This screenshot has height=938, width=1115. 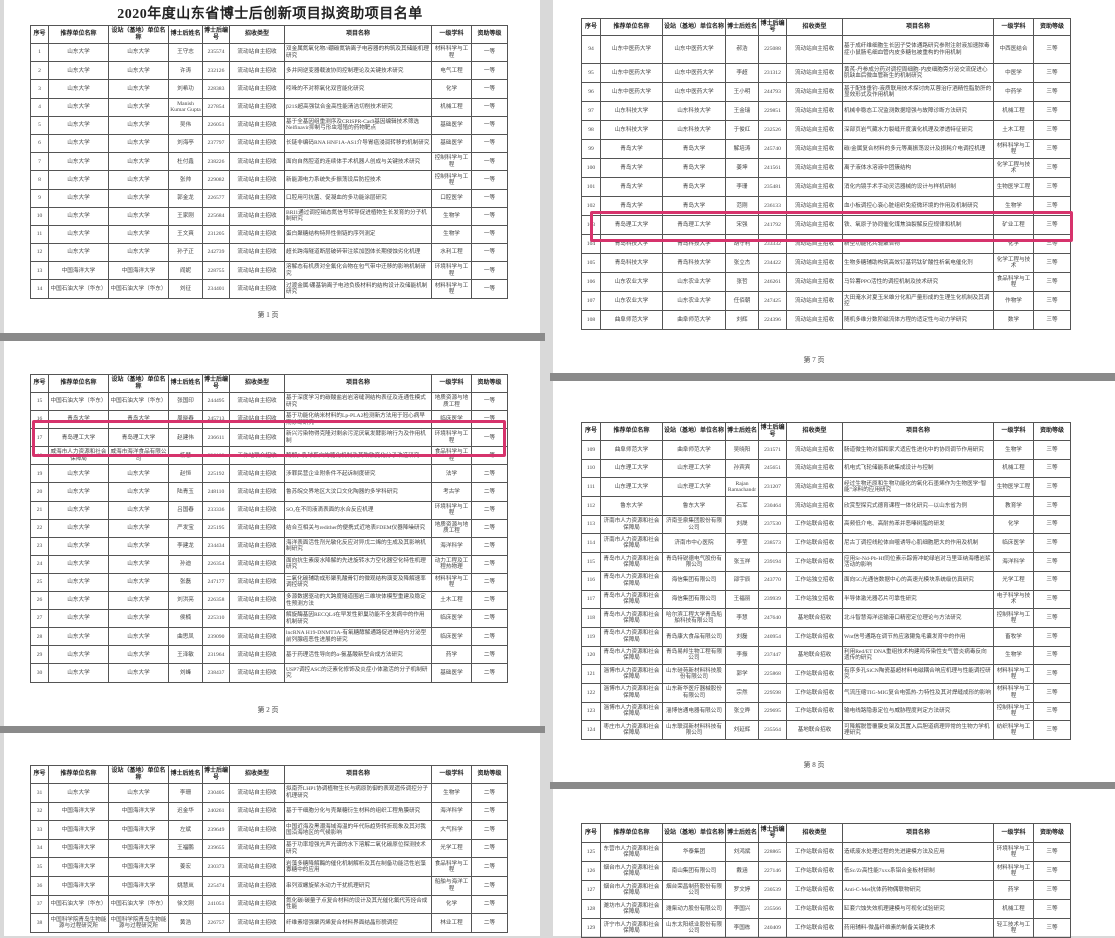 What do you see at coordinates (185, 619) in the screenshot?
I see `postdoc-name: 侯楠` at bounding box center [185, 619].